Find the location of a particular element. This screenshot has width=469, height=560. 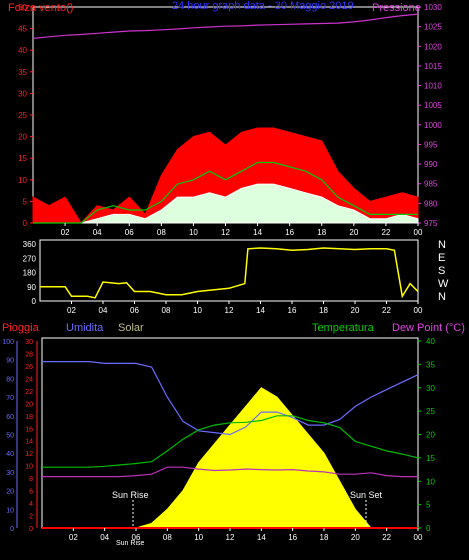

wind-tick-label: 20 is located at coordinates (22, 137).